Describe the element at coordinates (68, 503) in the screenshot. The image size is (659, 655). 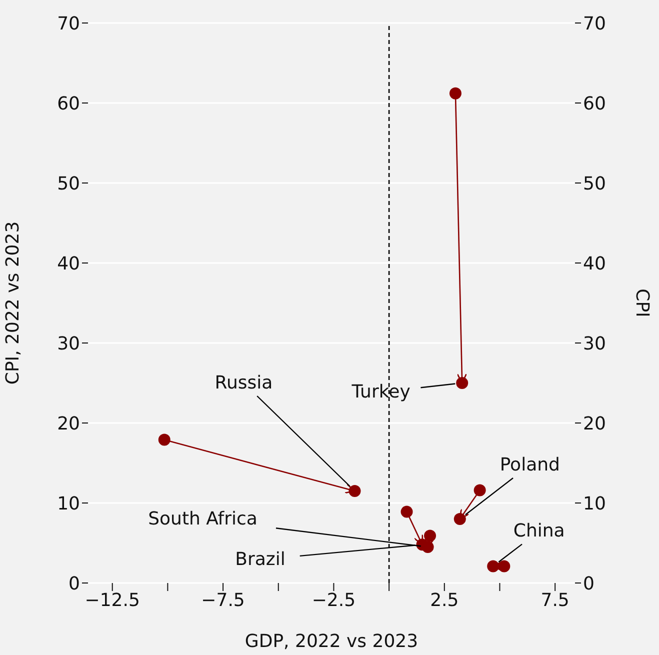
I see `y-tick-label: 10` at that location.